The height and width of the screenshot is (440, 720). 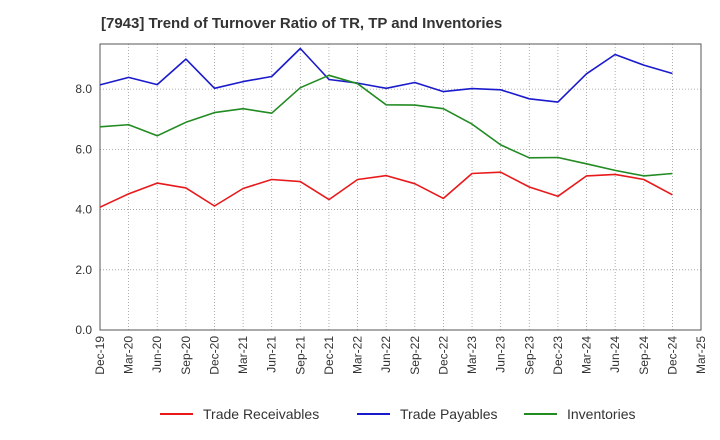 I want to click on series-line-trade-receivables, so click(x=386, y=189).